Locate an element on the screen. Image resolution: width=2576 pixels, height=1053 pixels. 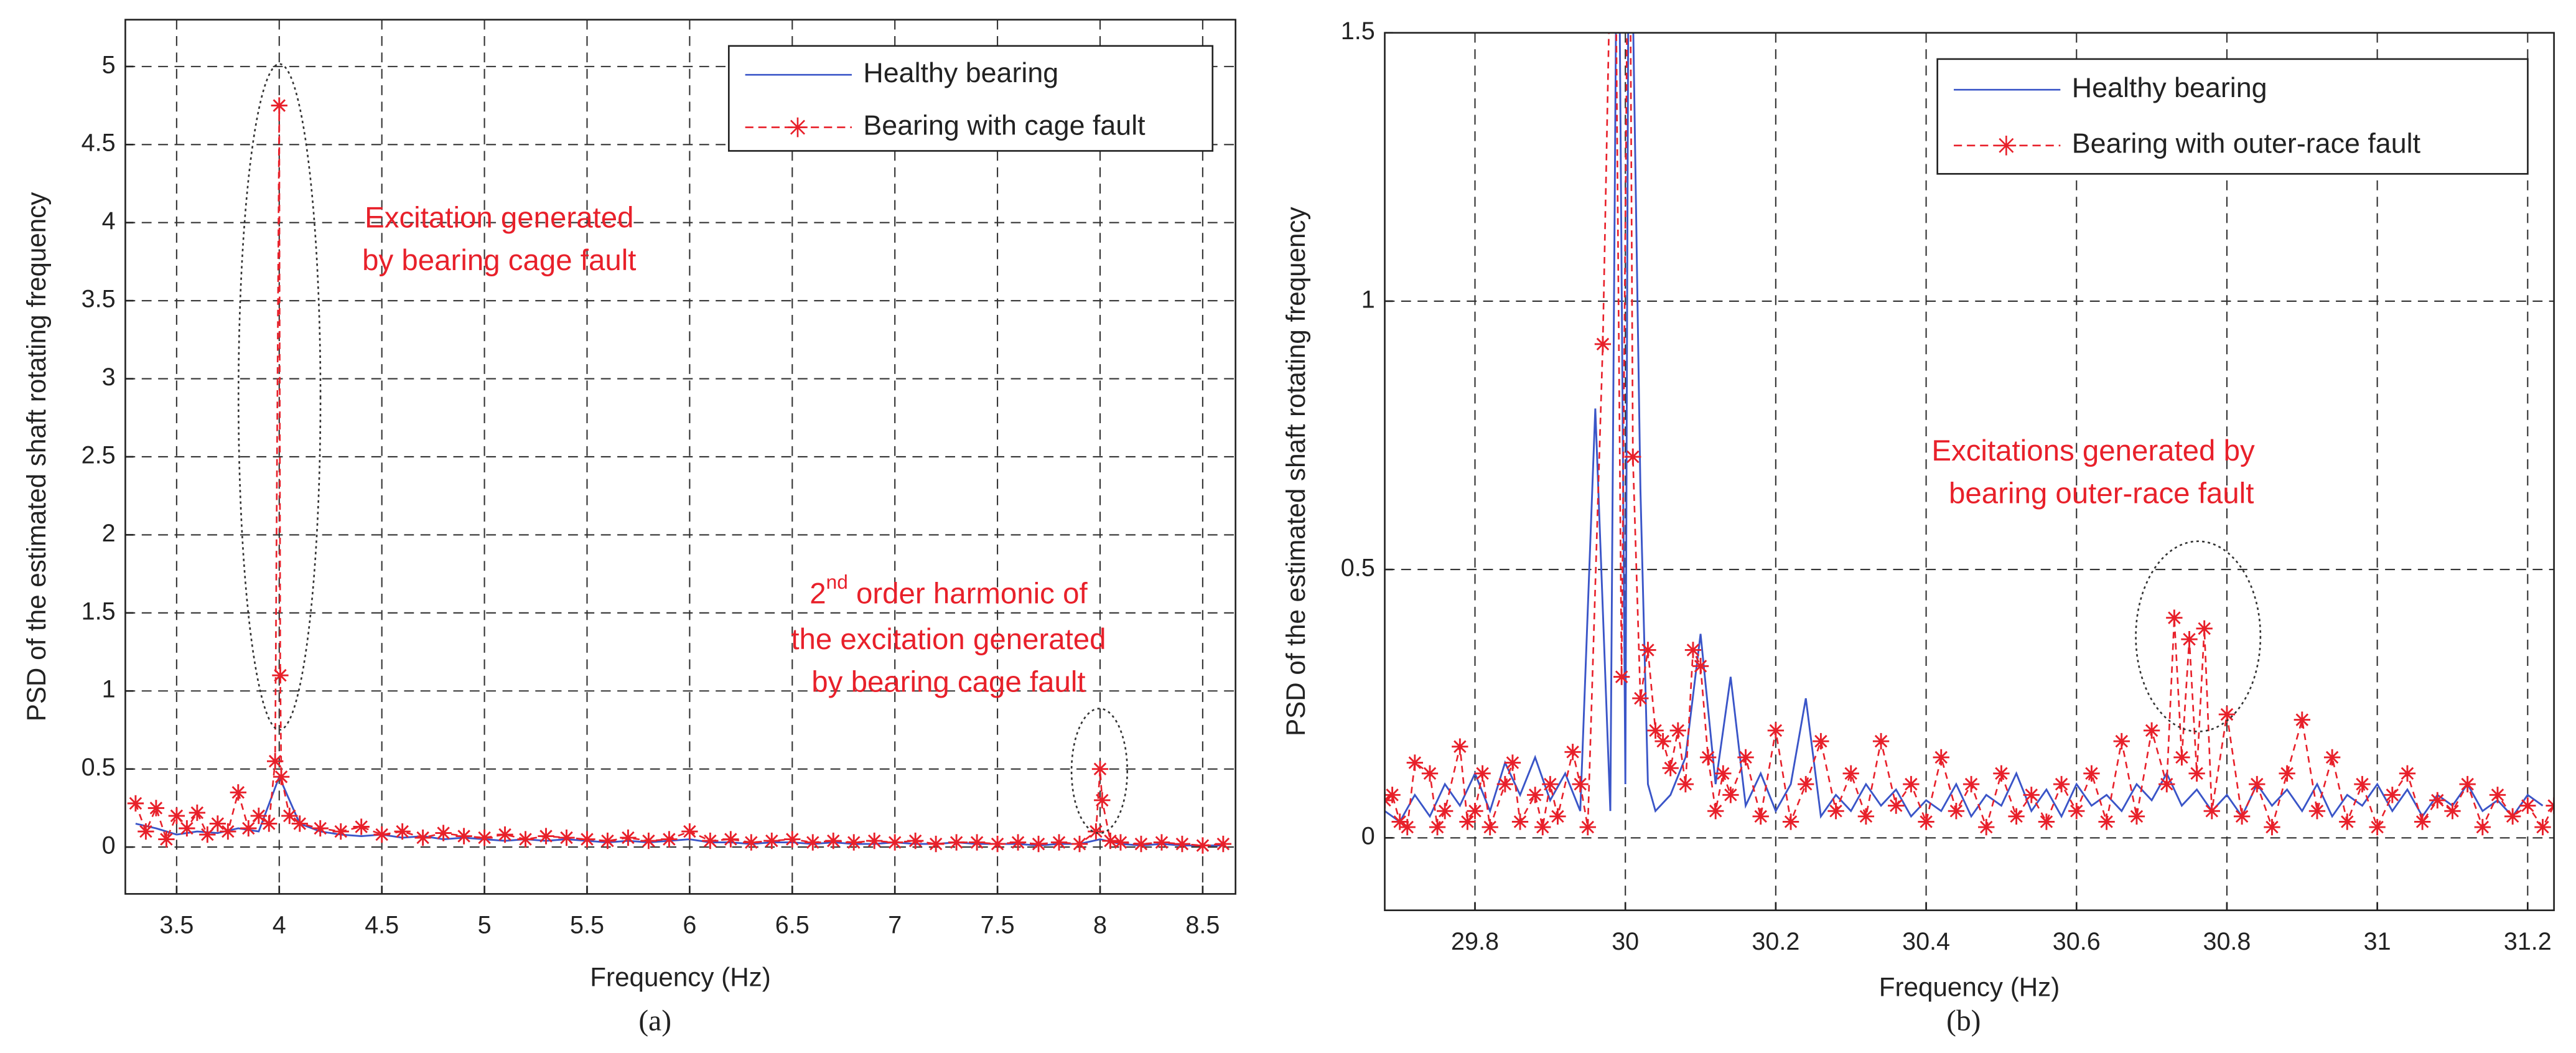
caption: (b) is located at coordinates (1963, 1021).